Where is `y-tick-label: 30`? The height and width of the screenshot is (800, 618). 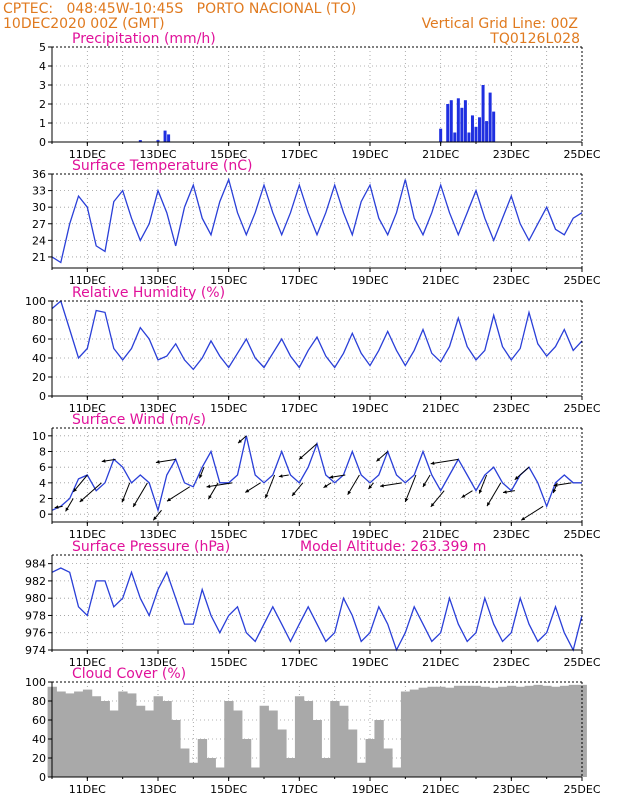
y-tick-label: 30 is located at coordinates (39, 207).